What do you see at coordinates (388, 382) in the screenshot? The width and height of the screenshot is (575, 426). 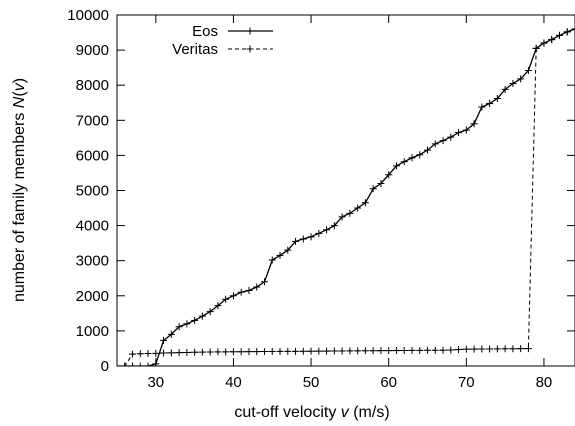 I see `x-tick-label: 60` at bounding box center [388, 382].